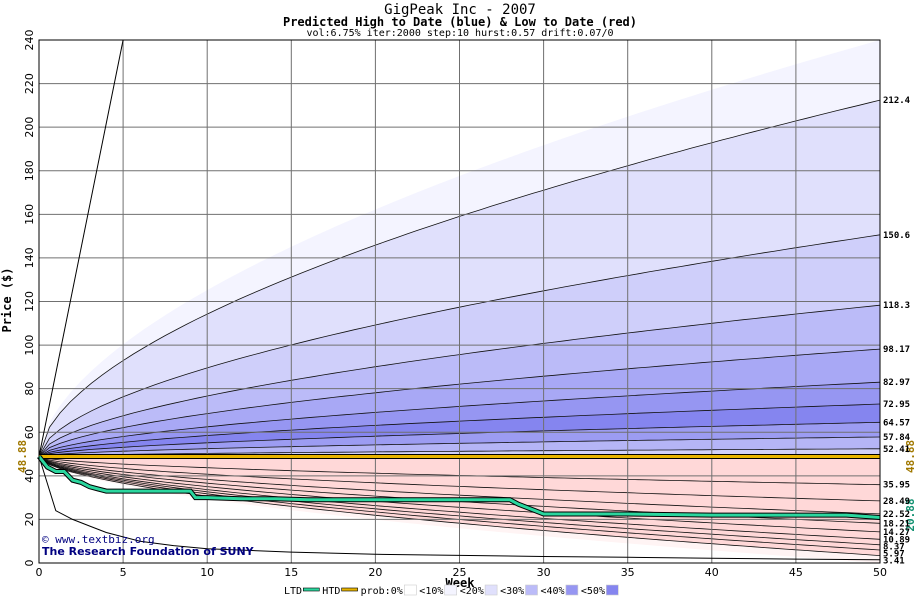 This screenshot has width=920, height=600. Describe the element at coordinates (375, 572) in the screenshot. I see `x-tick-label-4: 20` at that location.